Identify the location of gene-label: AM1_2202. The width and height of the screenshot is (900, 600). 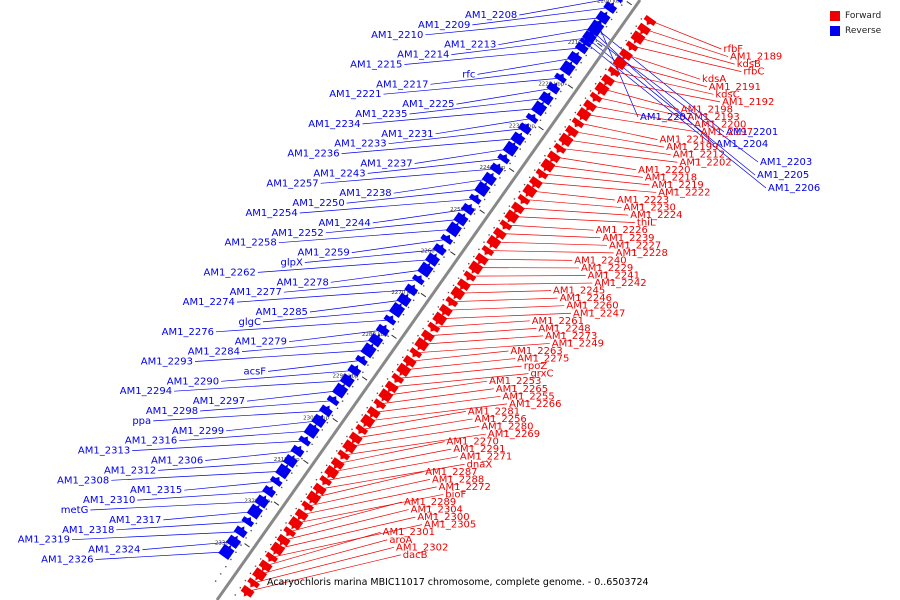
(705, 162).